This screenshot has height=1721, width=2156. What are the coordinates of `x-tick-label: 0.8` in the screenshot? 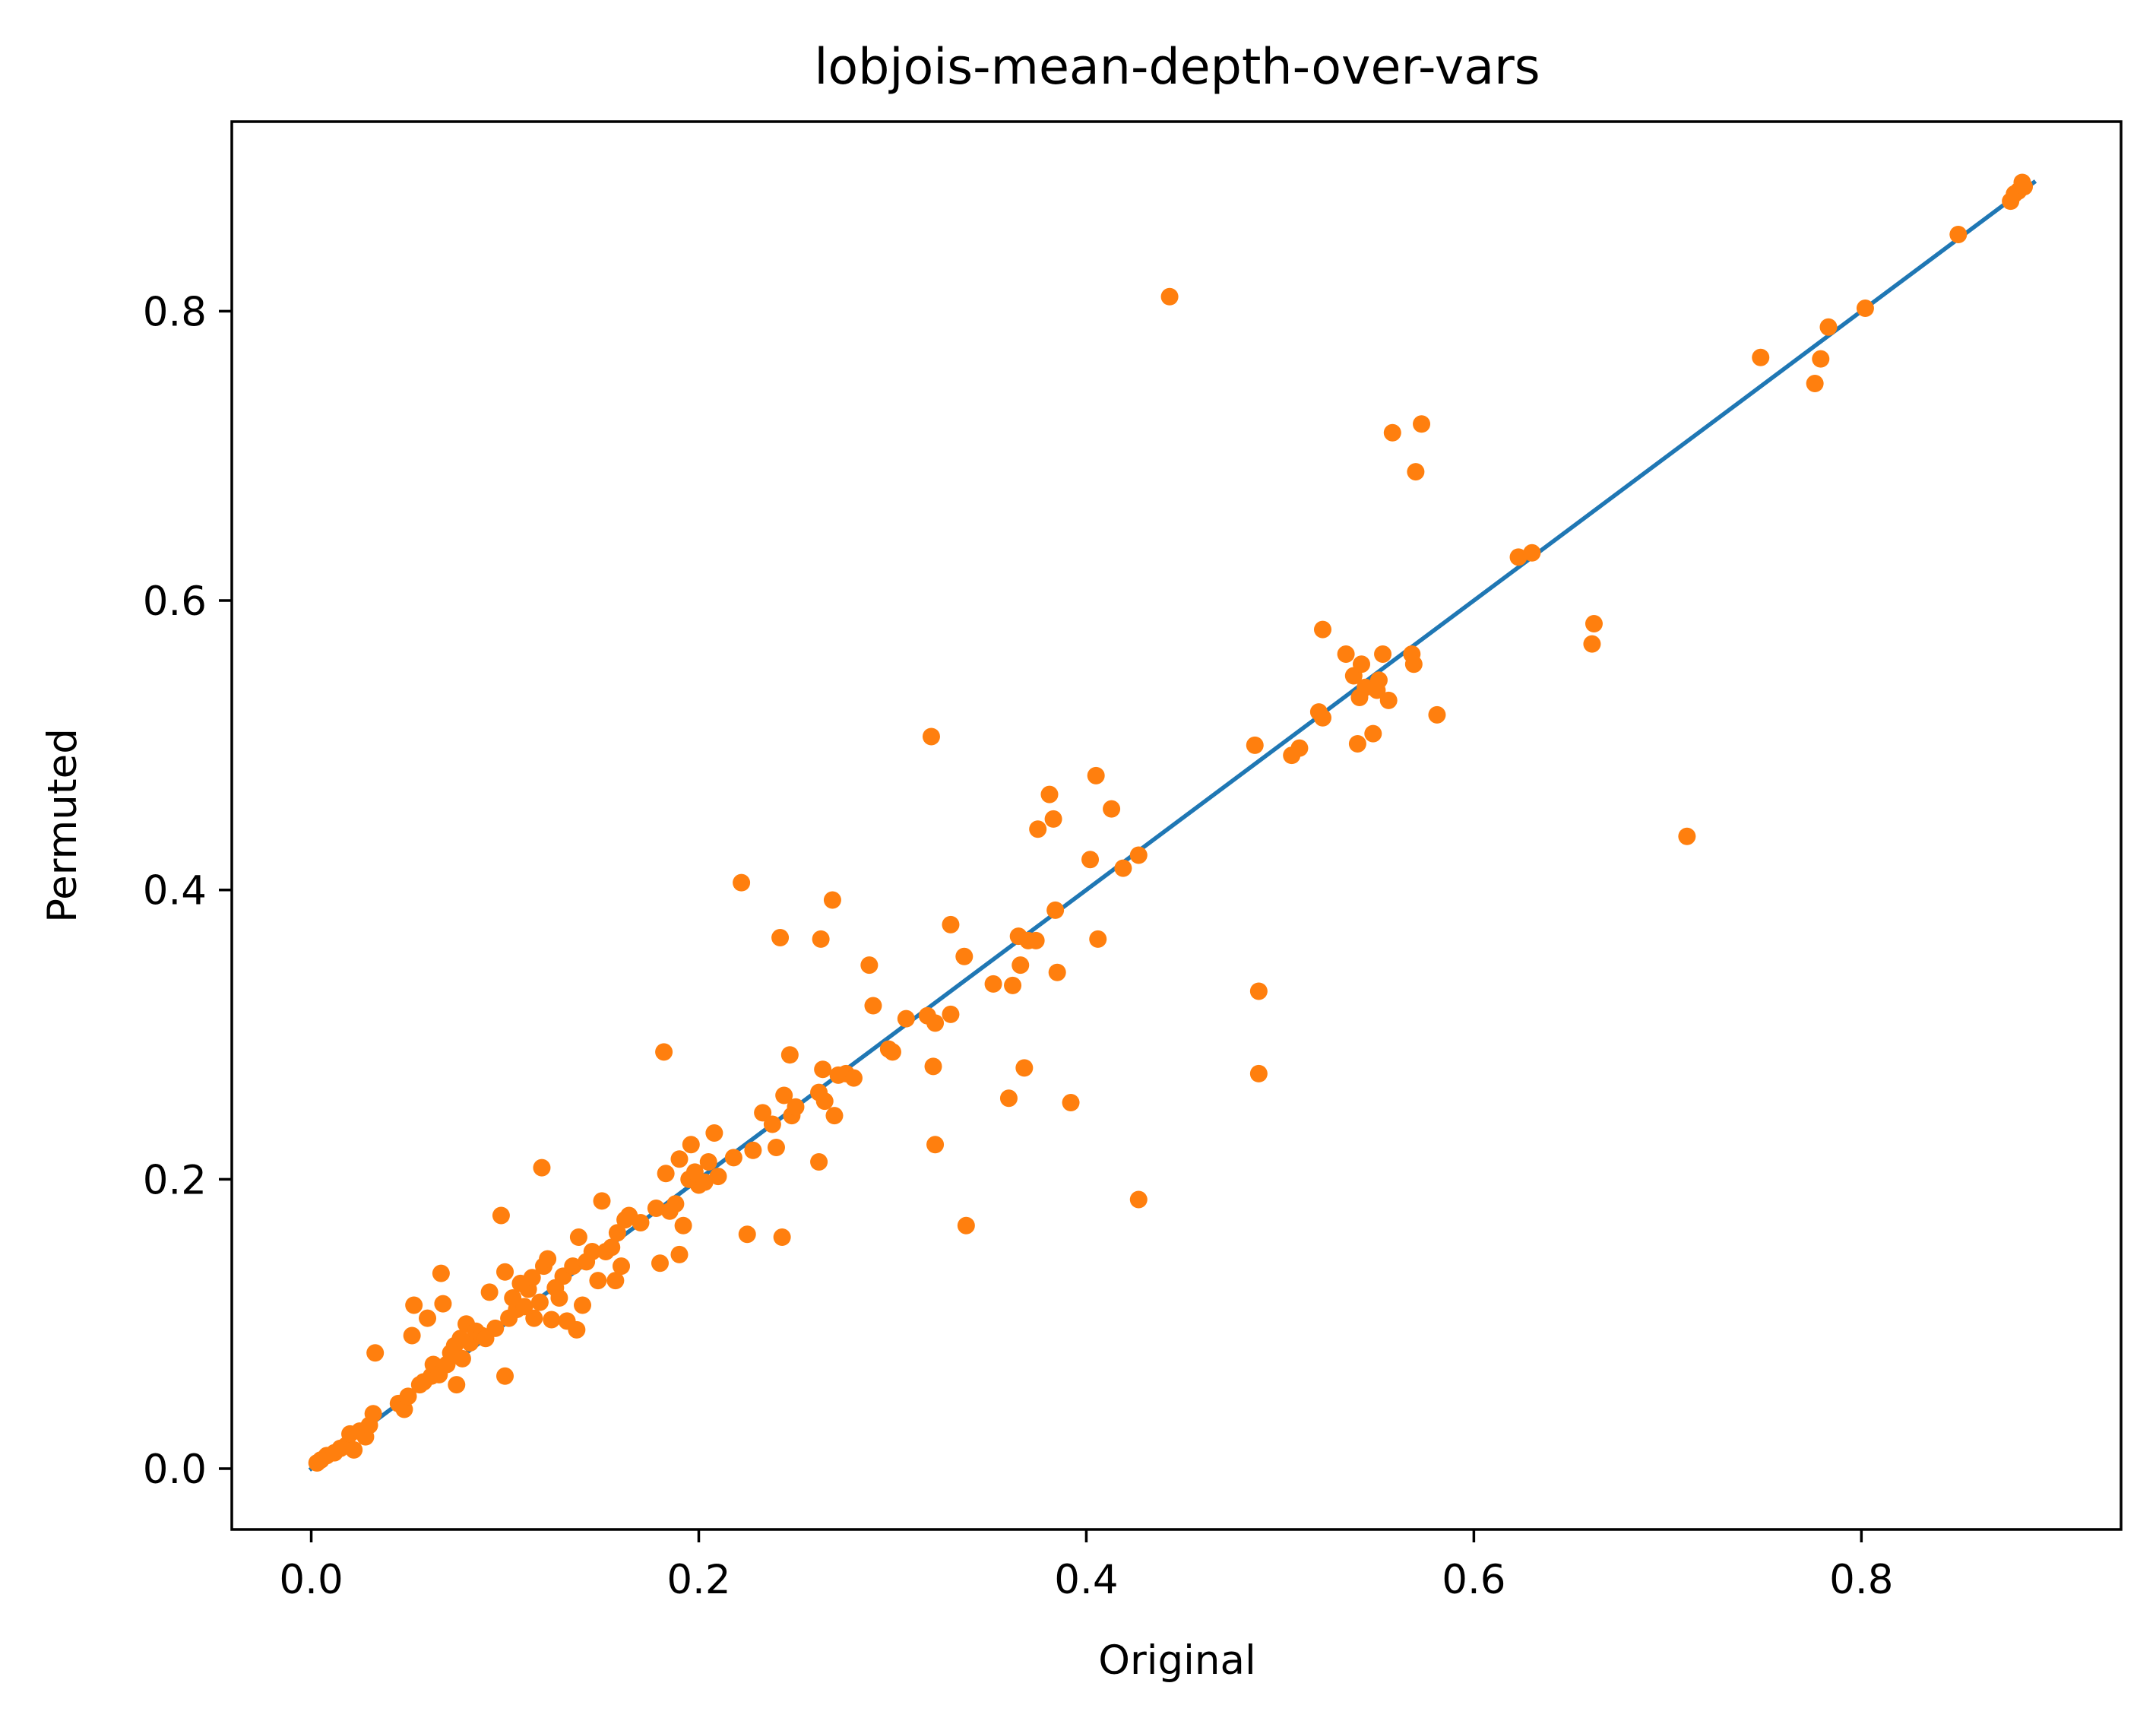 It's located at (1861, 1580).